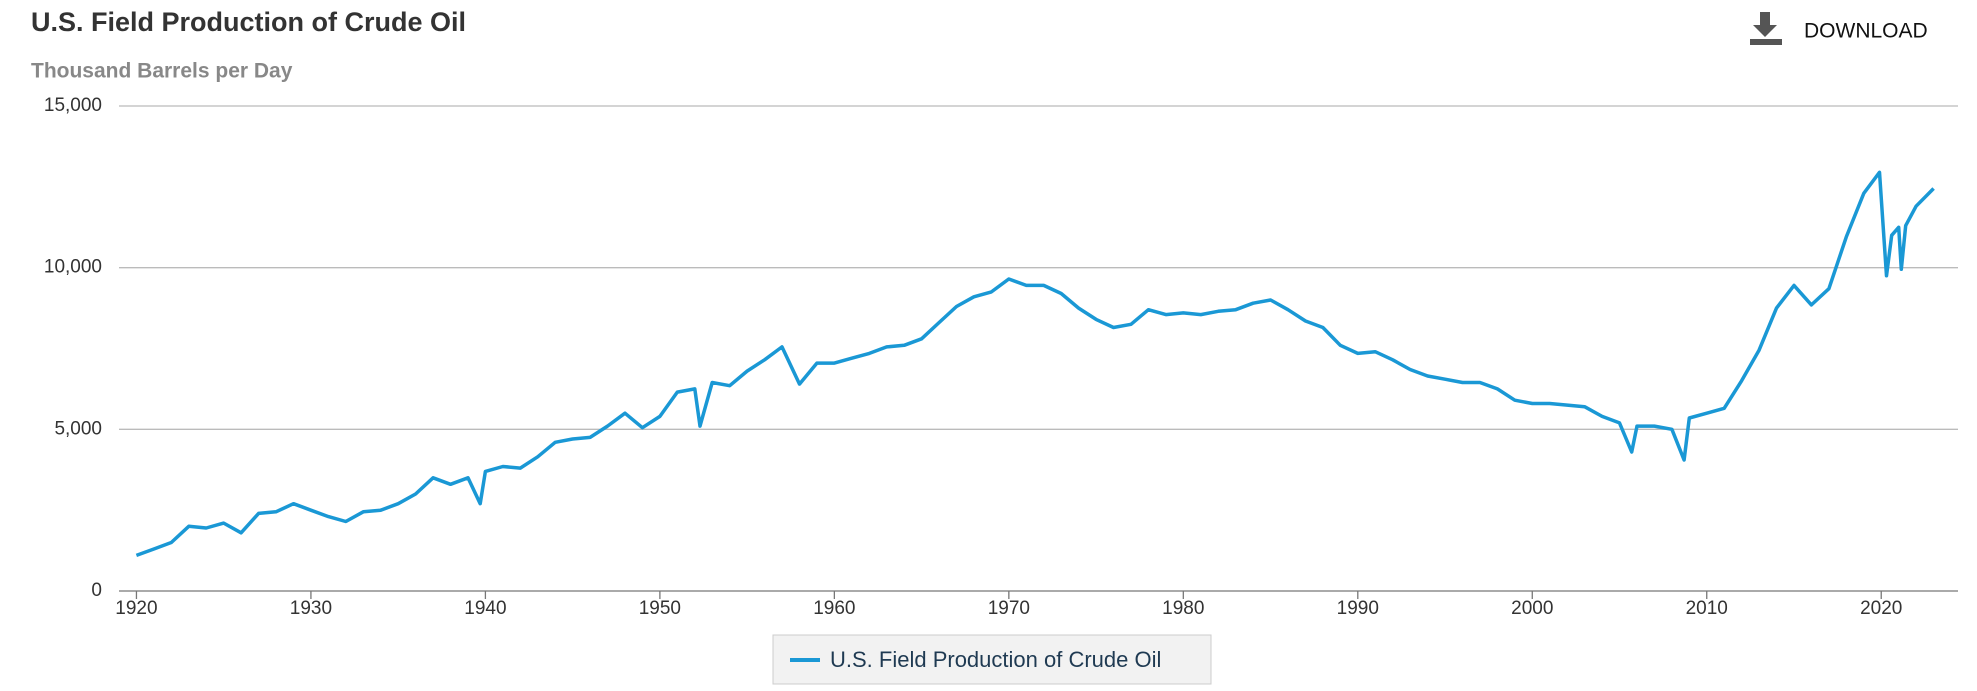 The image size is (1977, 691). What do you see at coordinates (1532, 608) in the screenshot?
I see `x-tick-label: 2000` at bounding box center [1532, 608].